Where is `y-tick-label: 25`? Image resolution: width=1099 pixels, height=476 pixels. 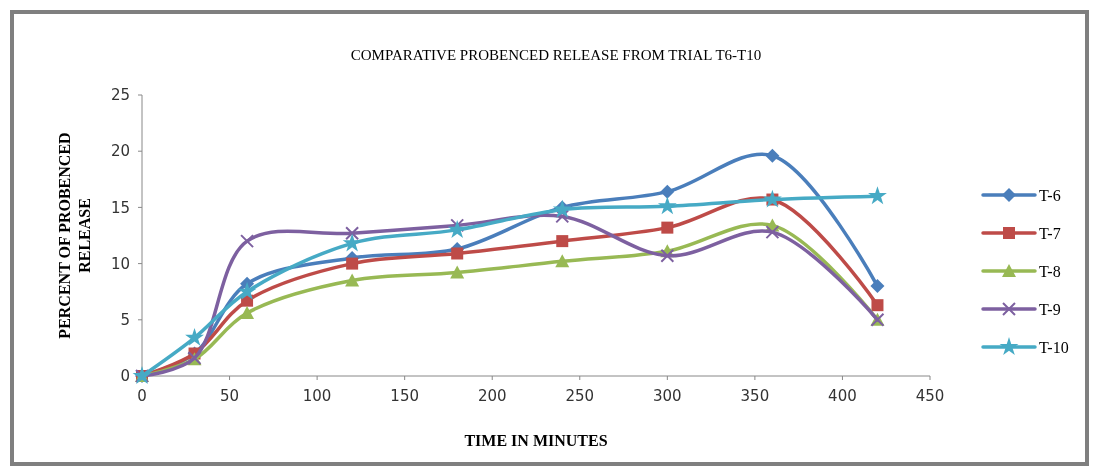
y-tick-label: 25 is located at coordinates (120, 95).